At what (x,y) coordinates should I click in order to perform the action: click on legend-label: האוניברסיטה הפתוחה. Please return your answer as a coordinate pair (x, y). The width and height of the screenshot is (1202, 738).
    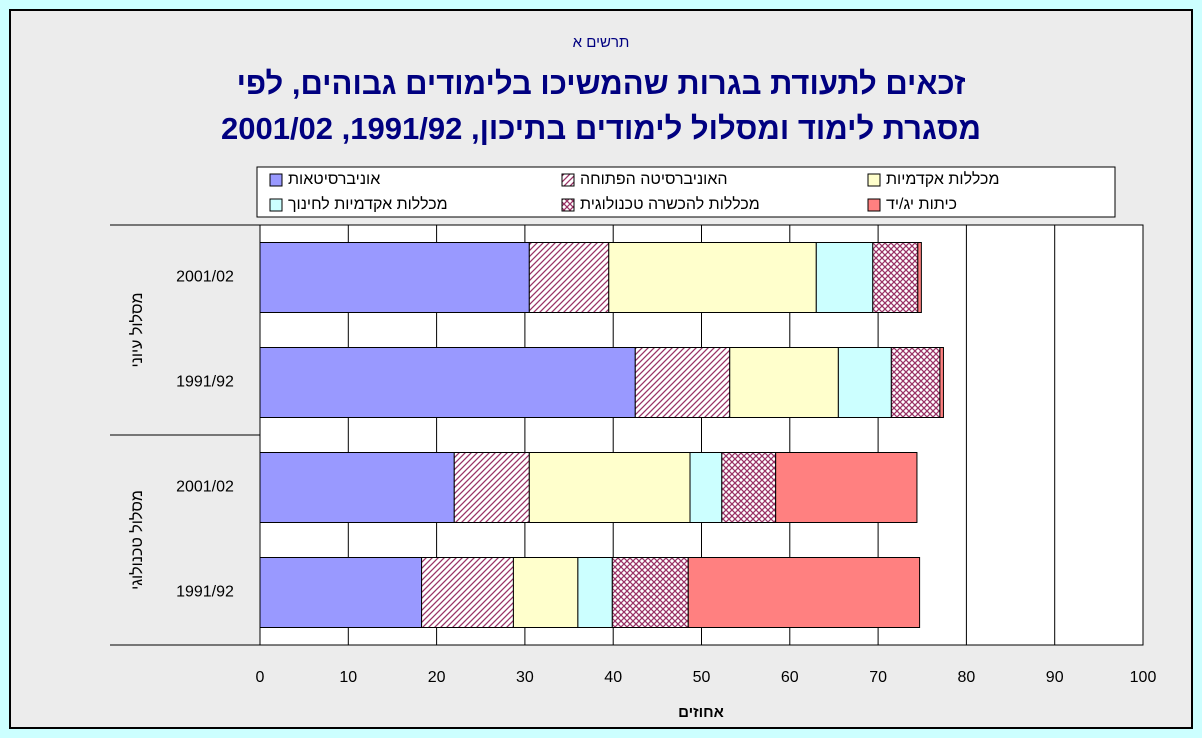
    Looking at the image, I should click on (654, 179).